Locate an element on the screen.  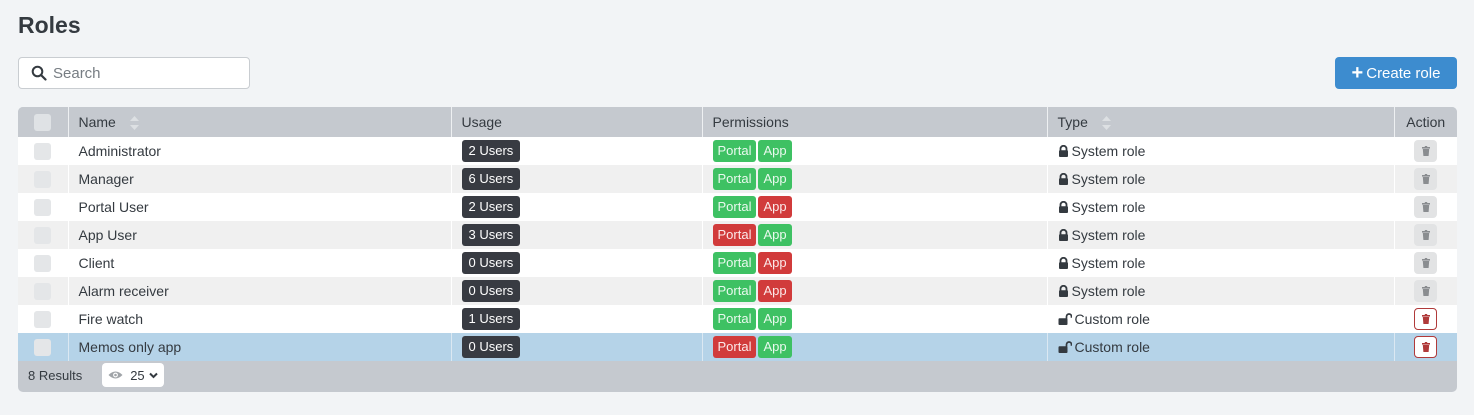
create-role-label: Create role is located at coordinates (1403, 73).